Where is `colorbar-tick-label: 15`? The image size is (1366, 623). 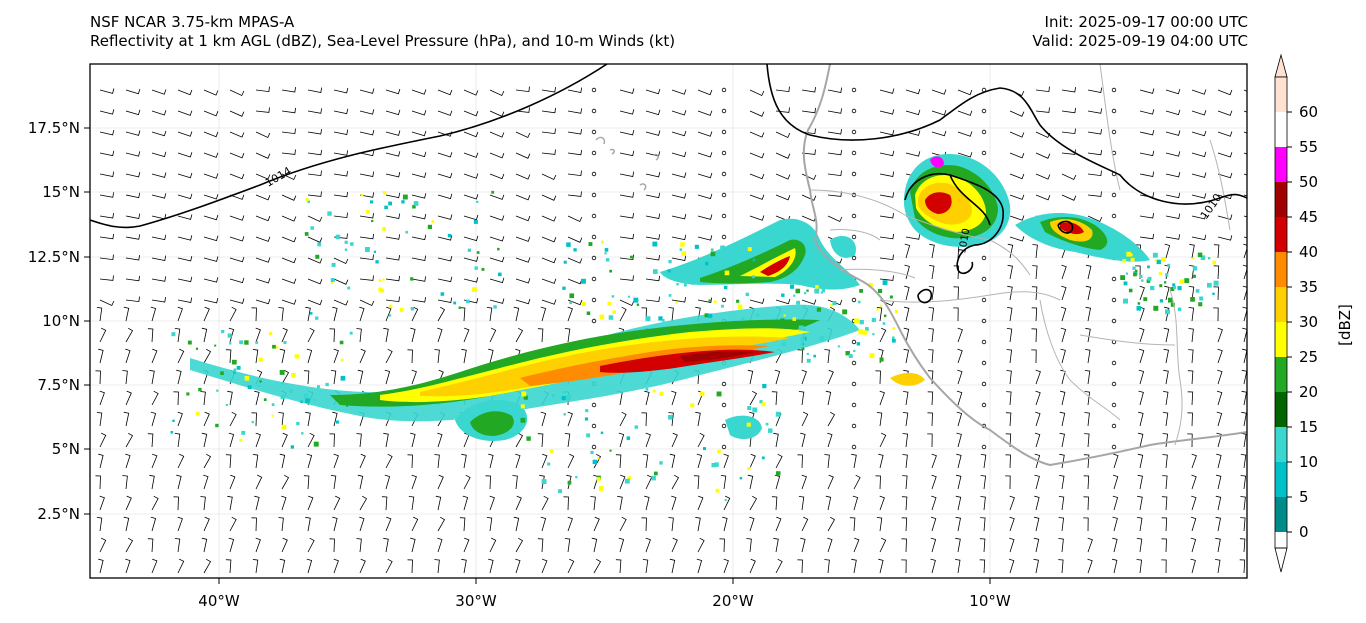 colorbar-tick-label: 15 is located at coordinates (1308, 427).